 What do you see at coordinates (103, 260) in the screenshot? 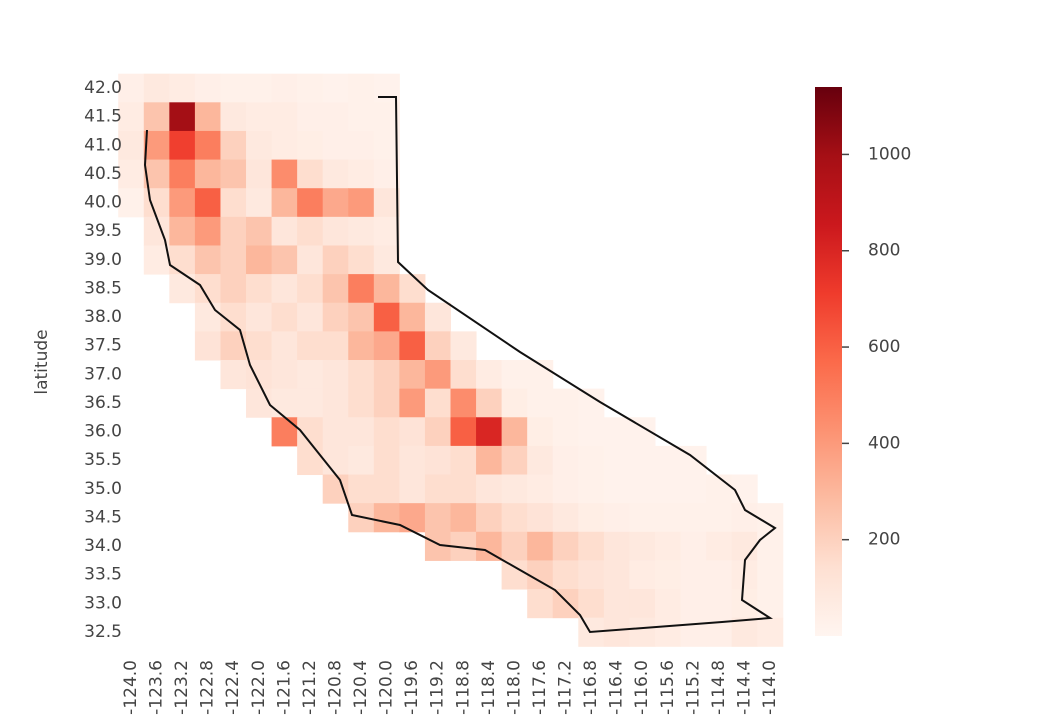
I see `y-tick-label: 39.0` at bounding box center [103, 260].